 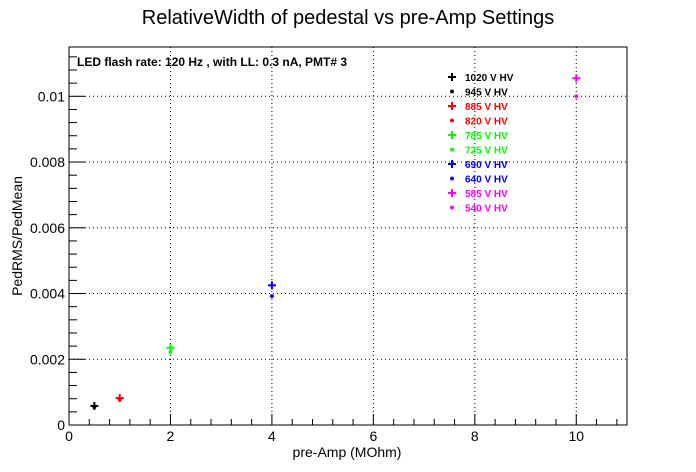 I want to click on legend-item: 725 V HV, so click(x=479, y=151).